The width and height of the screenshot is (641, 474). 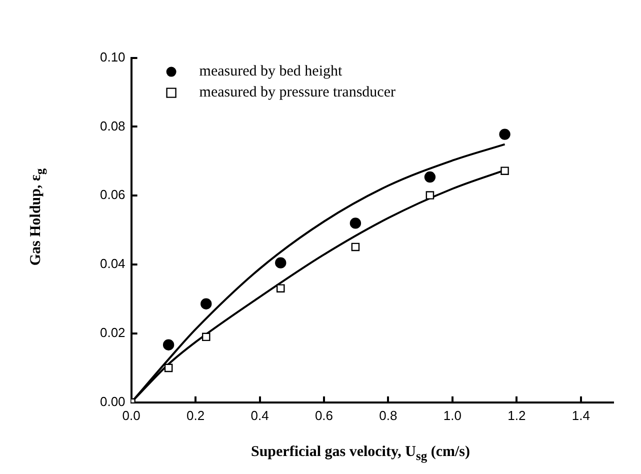 What do you see at coordinates (297, 92) in the screenshot?
I see `legend-label: measured by pressure transducer` at bounding box center [297, 92].